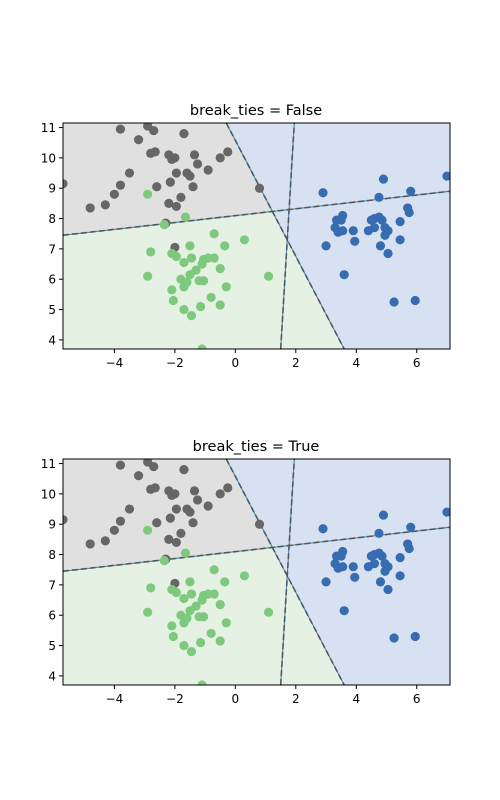 Image resolution: width=500 pixels, height=800 pixels. I want to click on y-tick-label: 5, so click(52, 646).